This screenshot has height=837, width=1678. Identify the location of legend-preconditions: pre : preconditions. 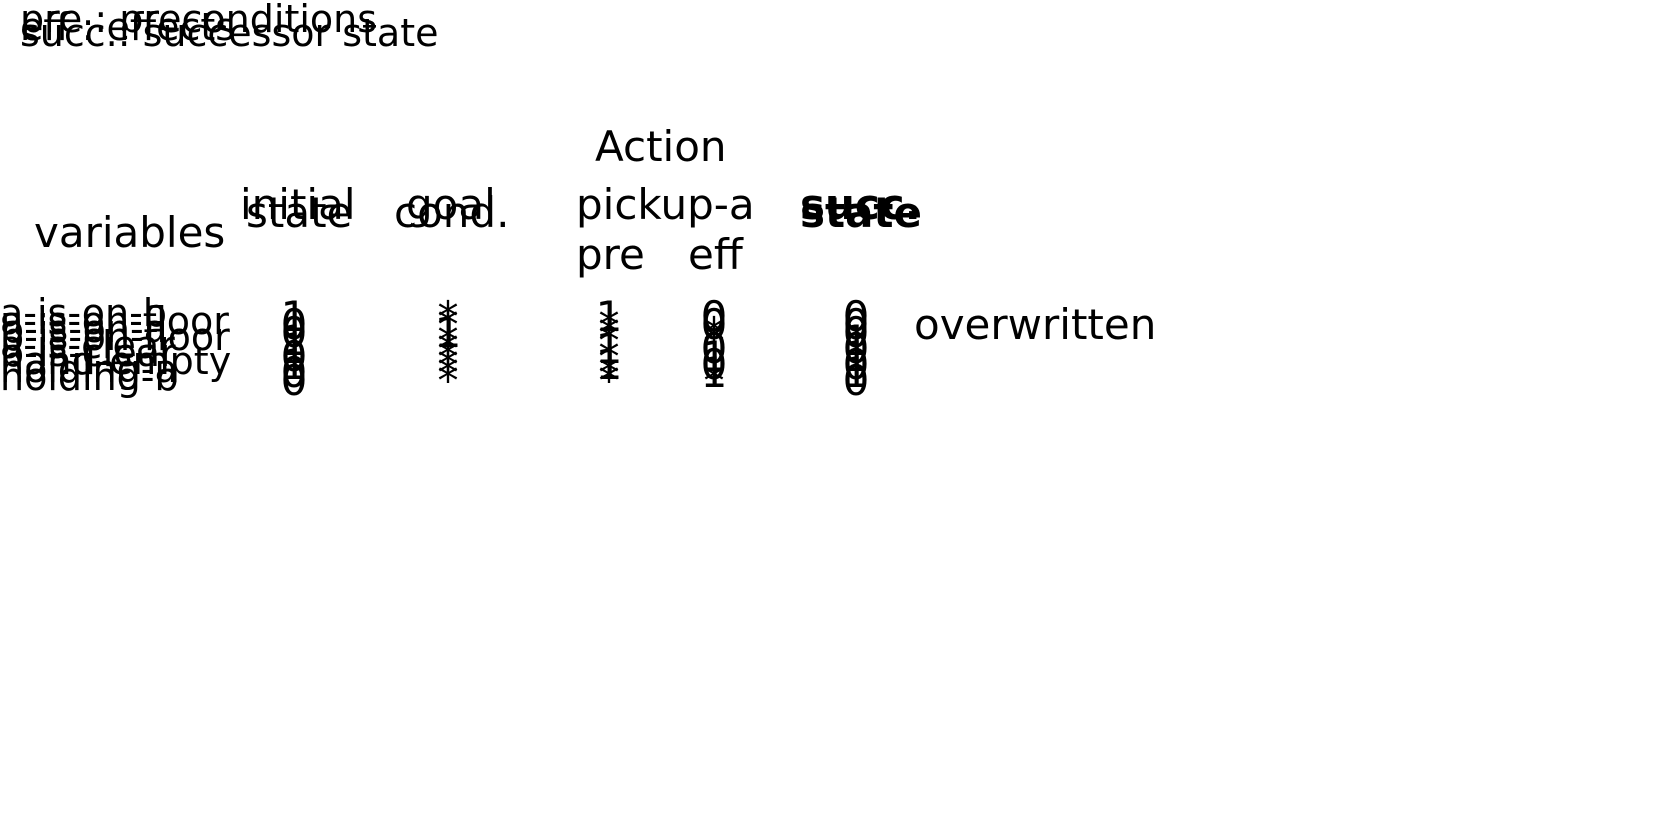
(199, 20).